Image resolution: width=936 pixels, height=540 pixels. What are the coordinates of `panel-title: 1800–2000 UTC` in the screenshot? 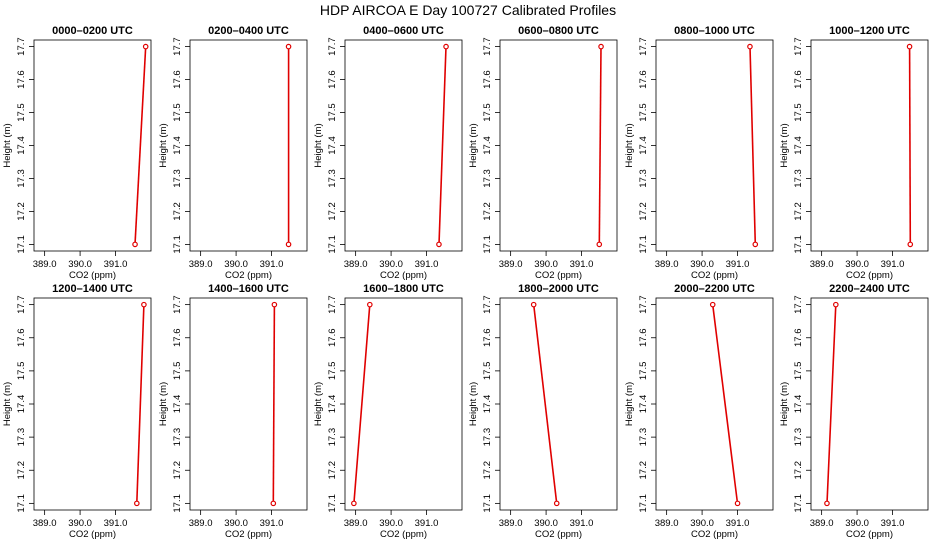 It's located at (558, 289).